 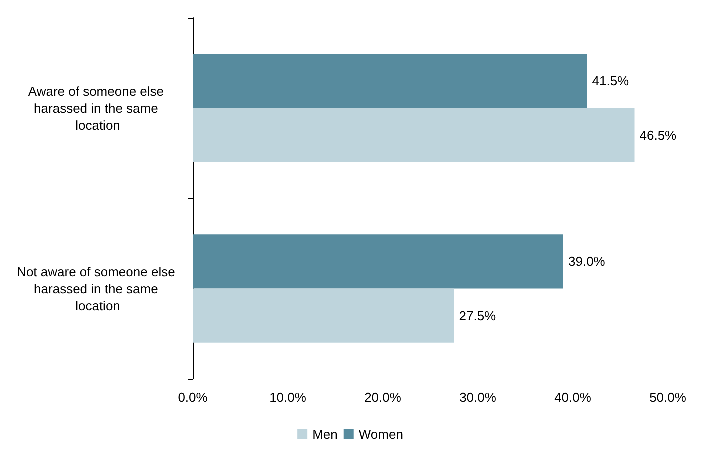 What do you see at coordinates (668, 397) in the screenshot?
I see `x-tick-label: 50.0%` at bounding box center [668, 397].